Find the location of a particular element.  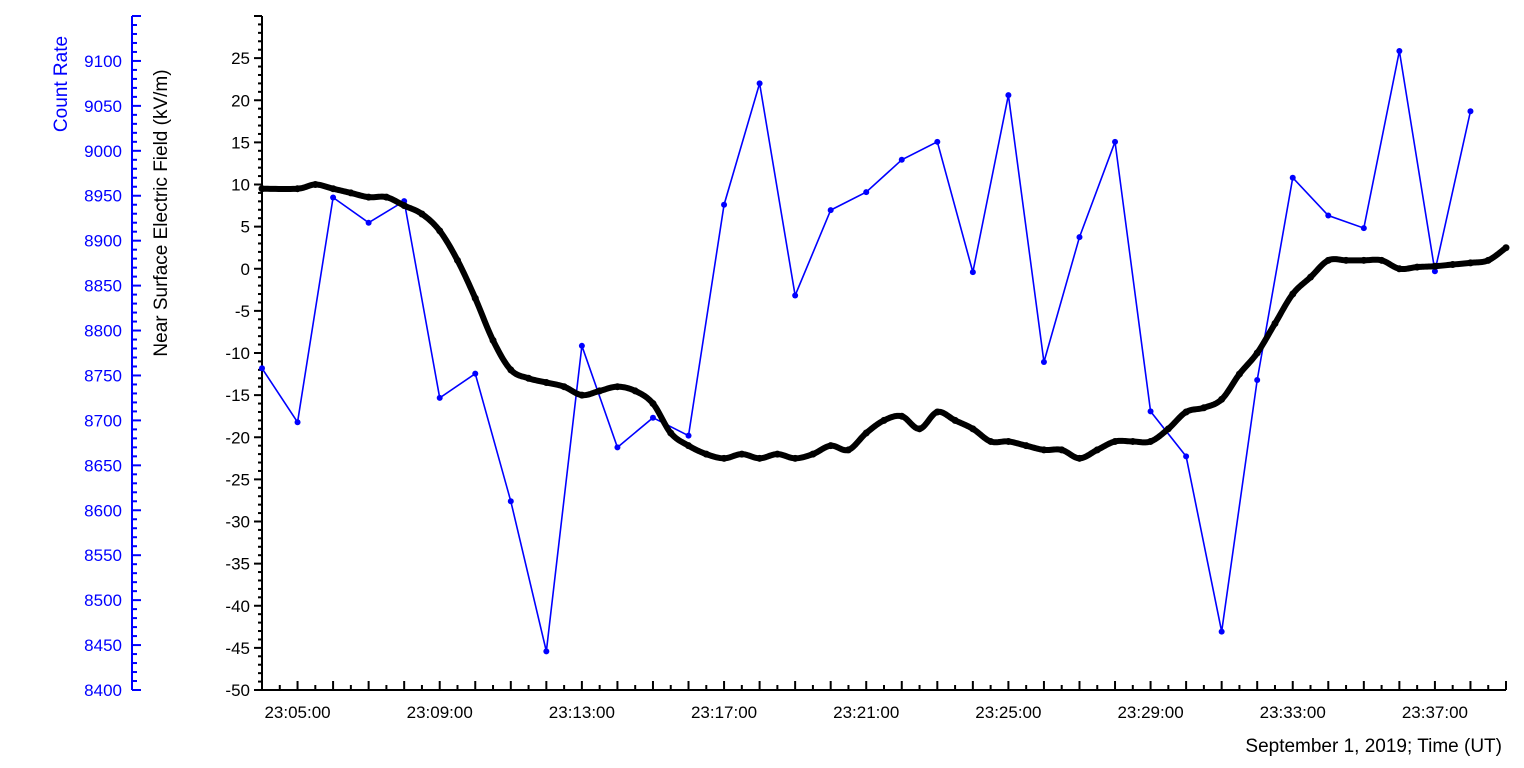

right-axis-tick-label: -25 is located at coordinates (237, 479).